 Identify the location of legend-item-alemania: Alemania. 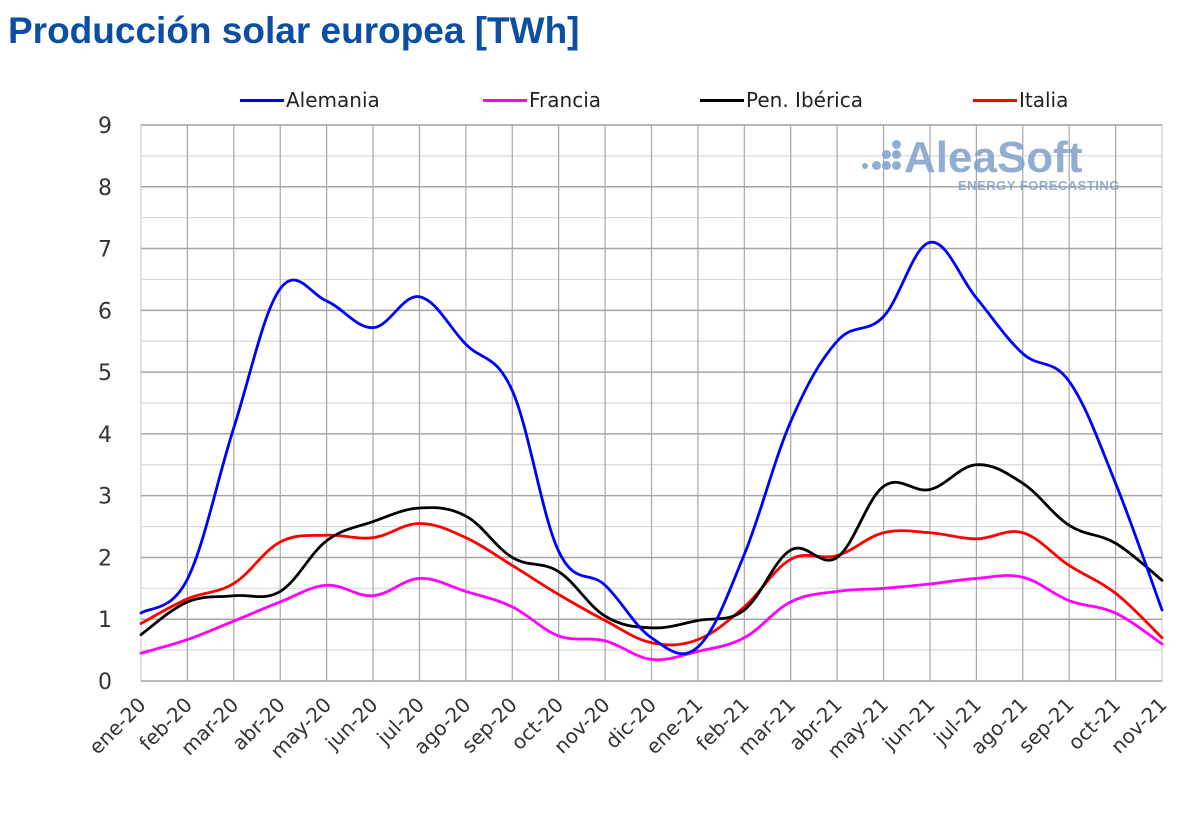
(310, 100).